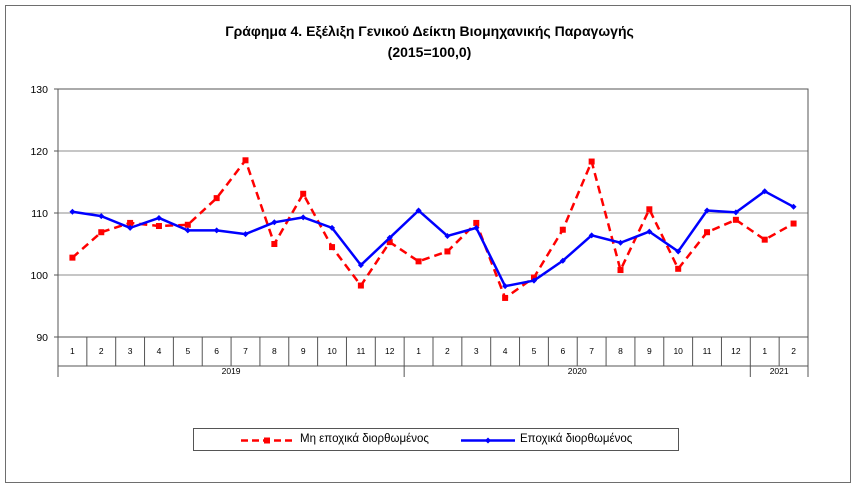  Describe the element at coordinates (488, 440) in the screenshot. I see `legend-key-seasonal` at that location.